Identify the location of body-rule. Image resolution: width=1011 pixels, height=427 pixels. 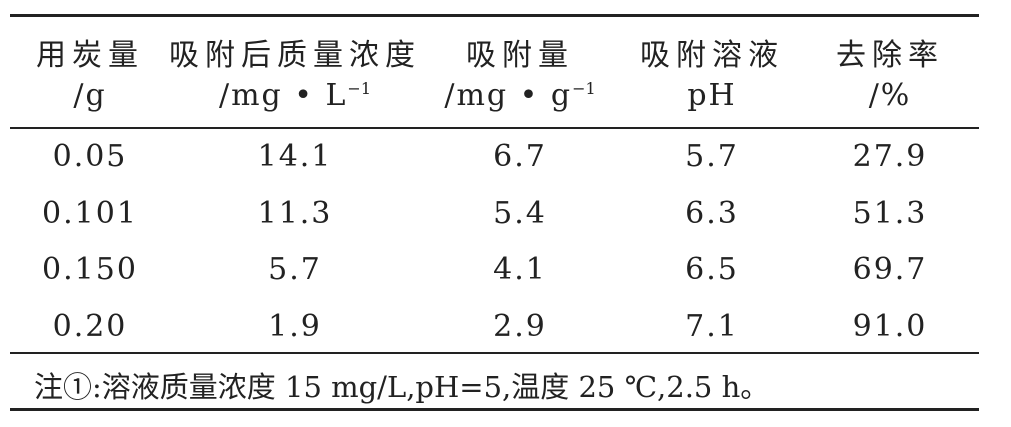
(494, 353).